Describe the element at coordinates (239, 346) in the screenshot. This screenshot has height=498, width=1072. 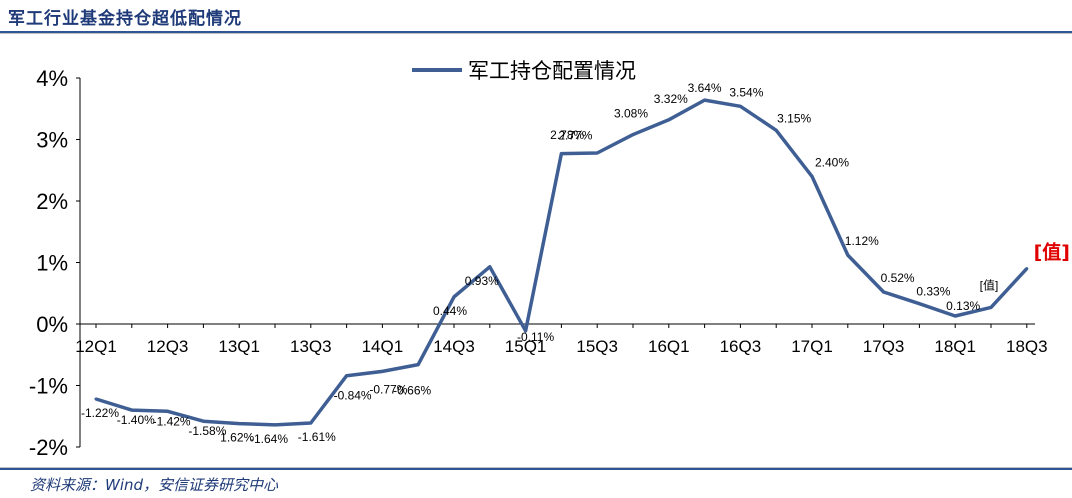
I see `x-tick-label: 13Q1` at that location.